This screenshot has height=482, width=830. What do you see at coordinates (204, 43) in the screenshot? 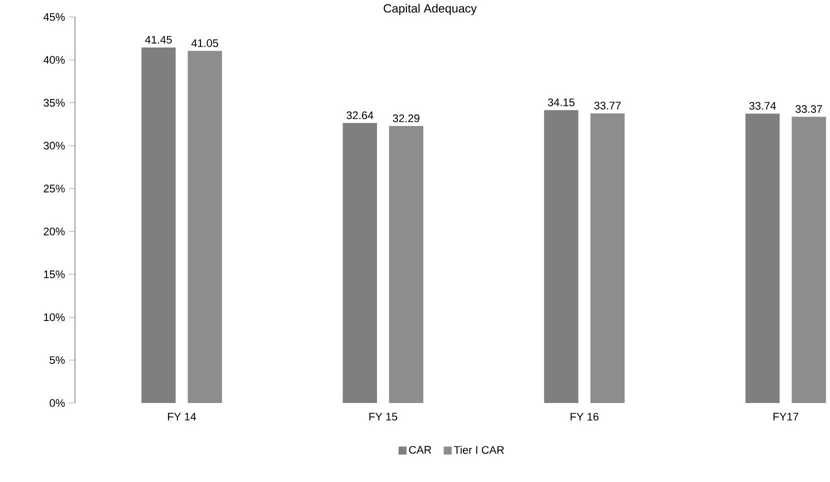
I see `data-label: 41.05` at bounding box center [204, 43].